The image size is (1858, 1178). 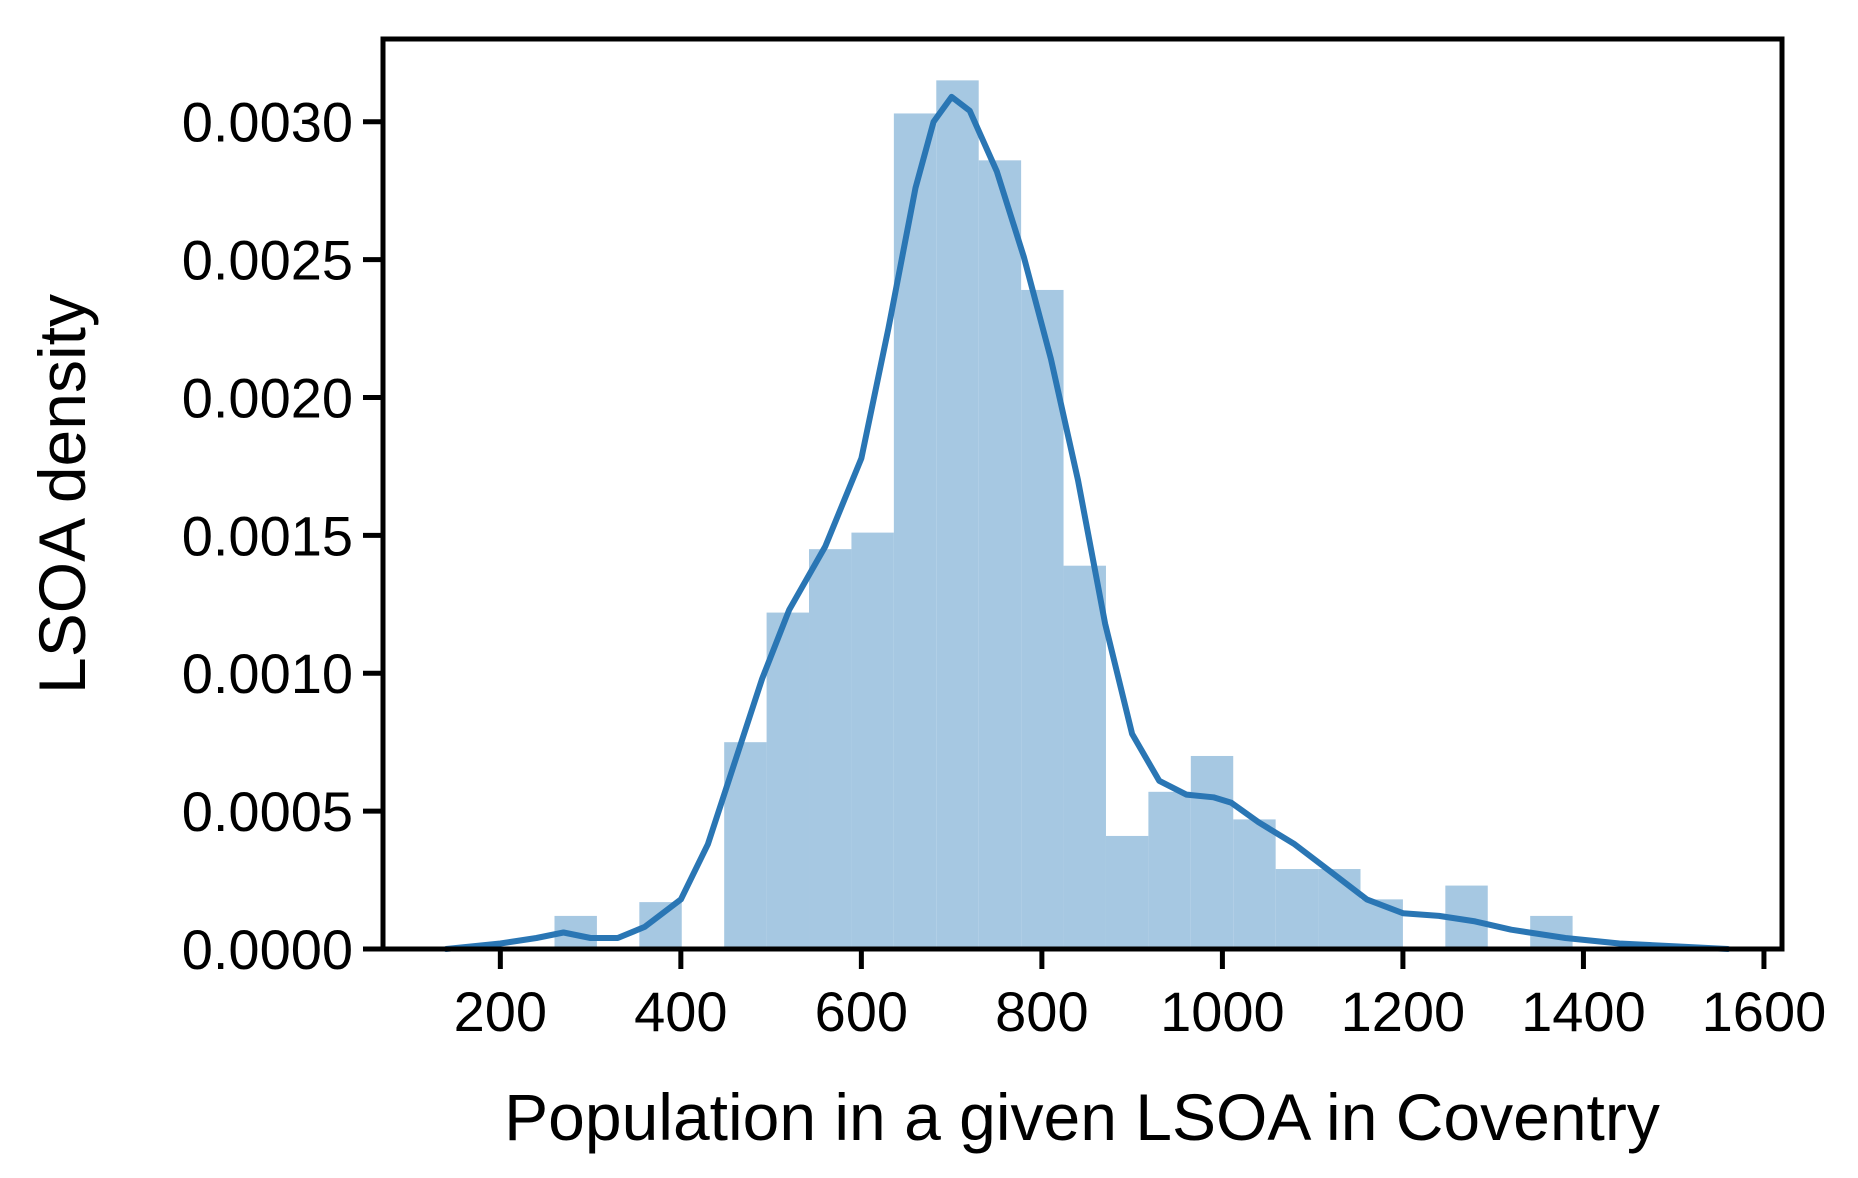 What do you see at coordinates (1403, 1011) in the screenshot?
I see `x-tick-label: 1200` at bounding box center [1403, 1011].